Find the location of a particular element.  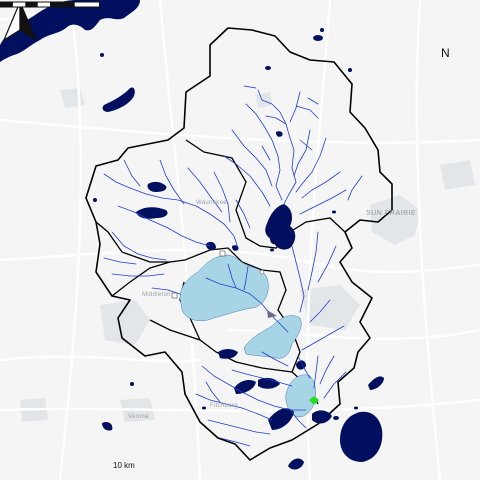

place-label-middleton: Middleton is located at coordinates (156, 295).